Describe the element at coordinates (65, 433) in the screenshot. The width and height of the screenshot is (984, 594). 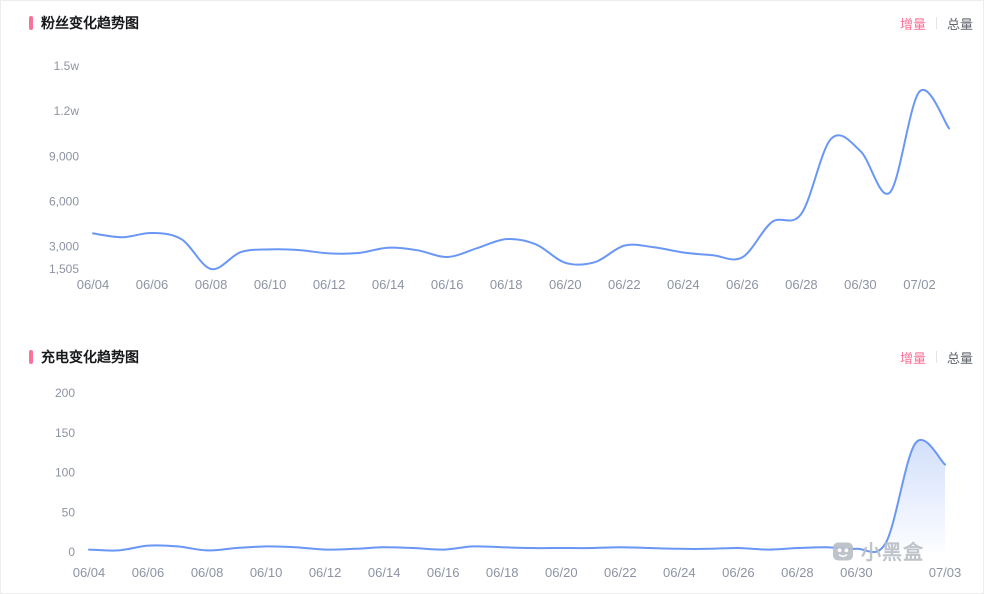
I see `svg-text: 150` at that location.